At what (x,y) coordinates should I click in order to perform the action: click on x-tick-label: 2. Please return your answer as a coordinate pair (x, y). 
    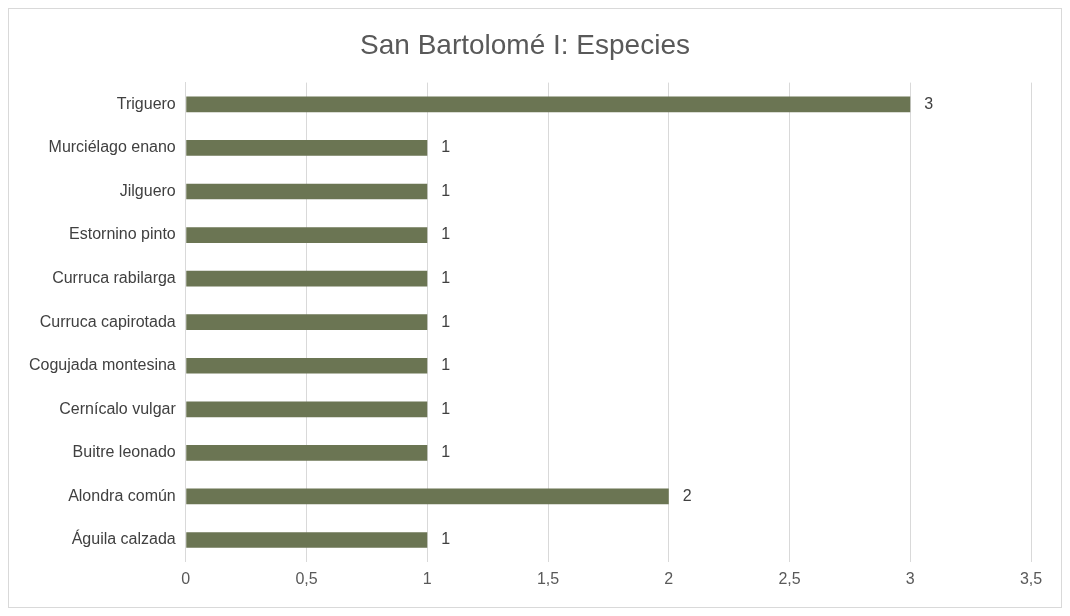
    Looking at the image, I should click on (669, 578).